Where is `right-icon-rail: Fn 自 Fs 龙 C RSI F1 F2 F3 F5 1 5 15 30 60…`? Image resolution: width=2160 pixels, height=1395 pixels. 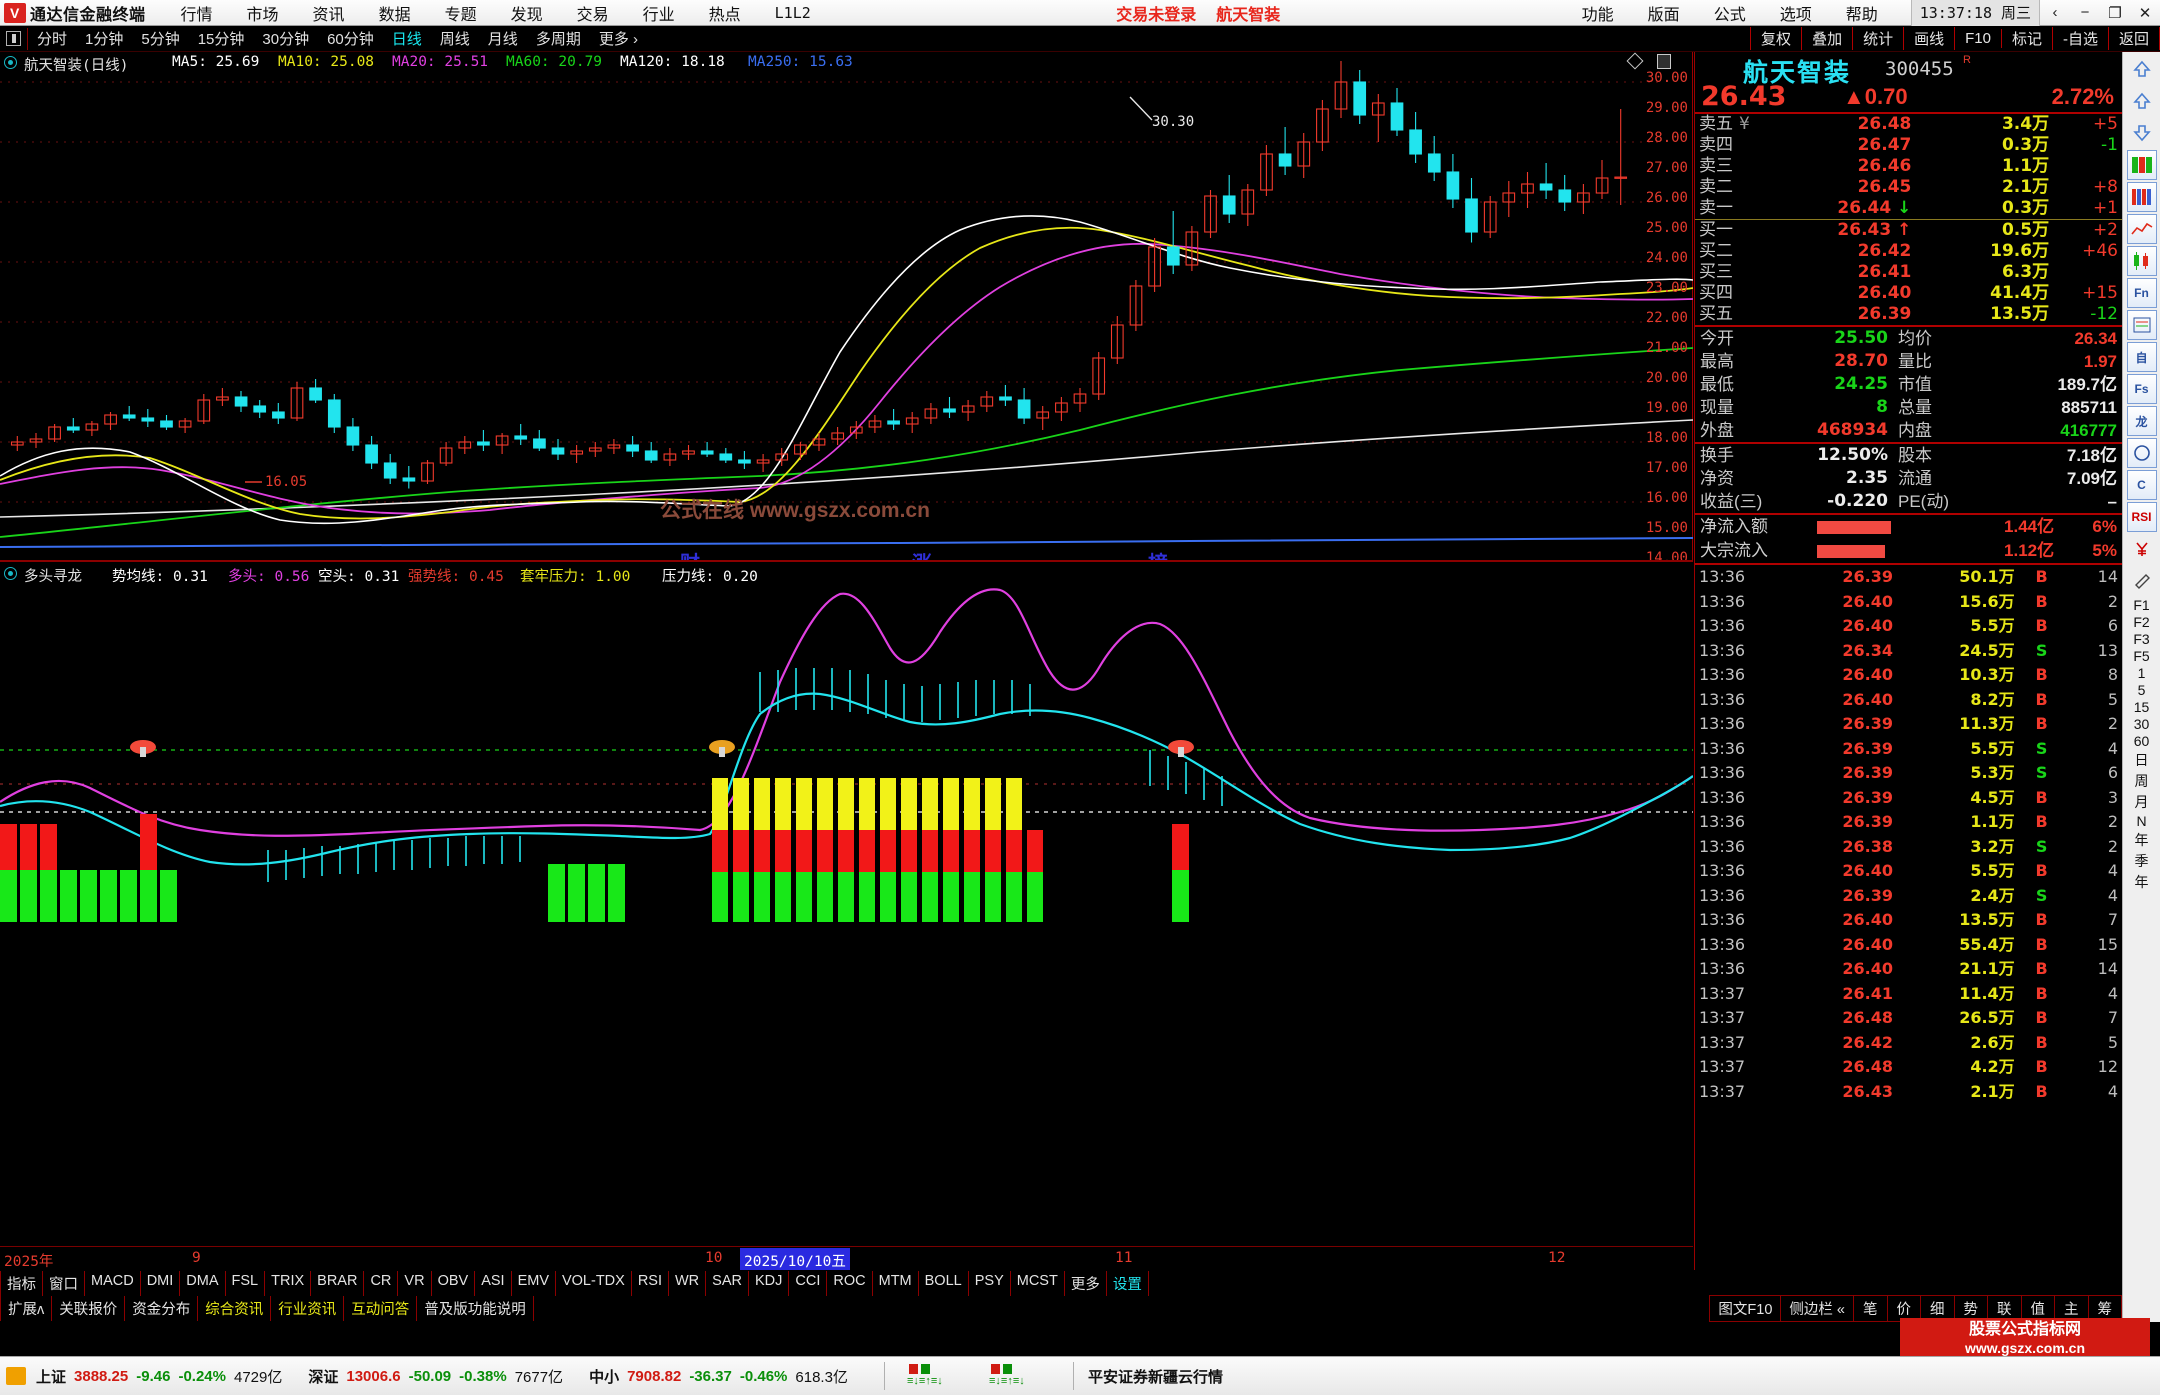
right-icon-rail: Fn 自 Fs 龙 C RSI F1 F2 F3 F5 1 5 15 30 60… is located at coordinates (2141, 687).